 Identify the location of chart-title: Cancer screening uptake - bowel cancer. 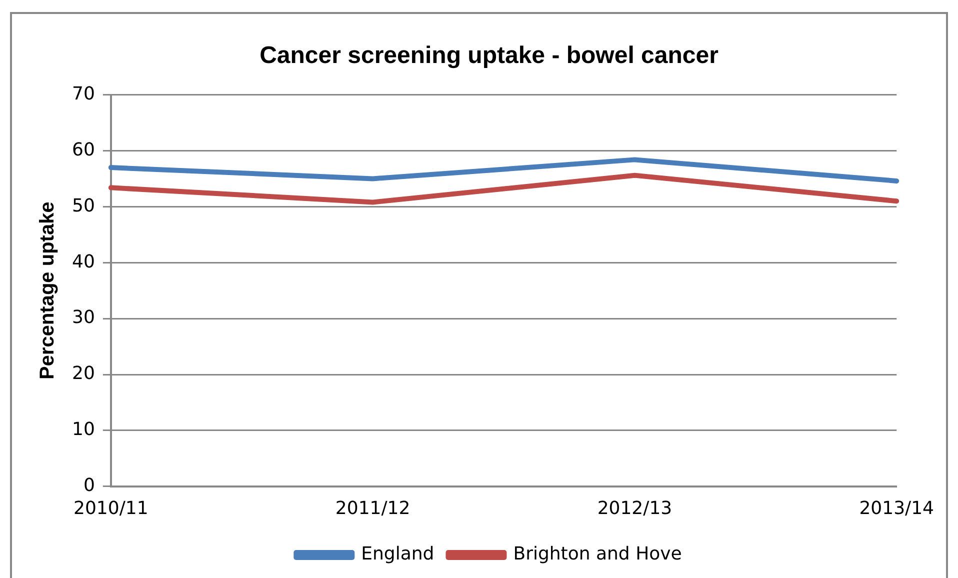
(489, 56).